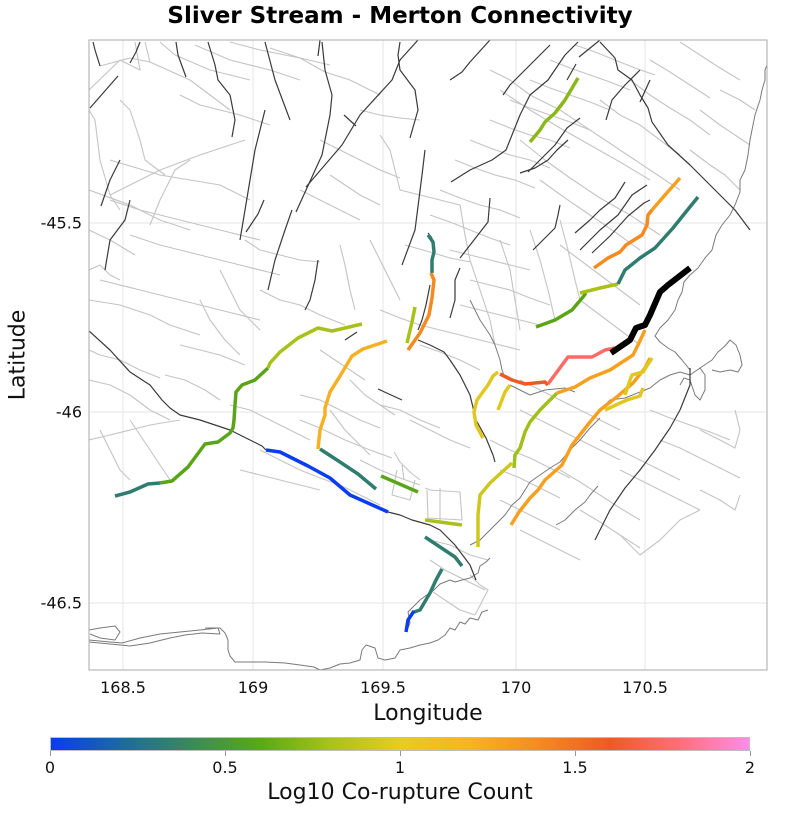 This screenshot has width=800, height=817. Describe the element at coordinates (61, 223) in the screenshot. I see `y-tick-label: -45.5` at that location.